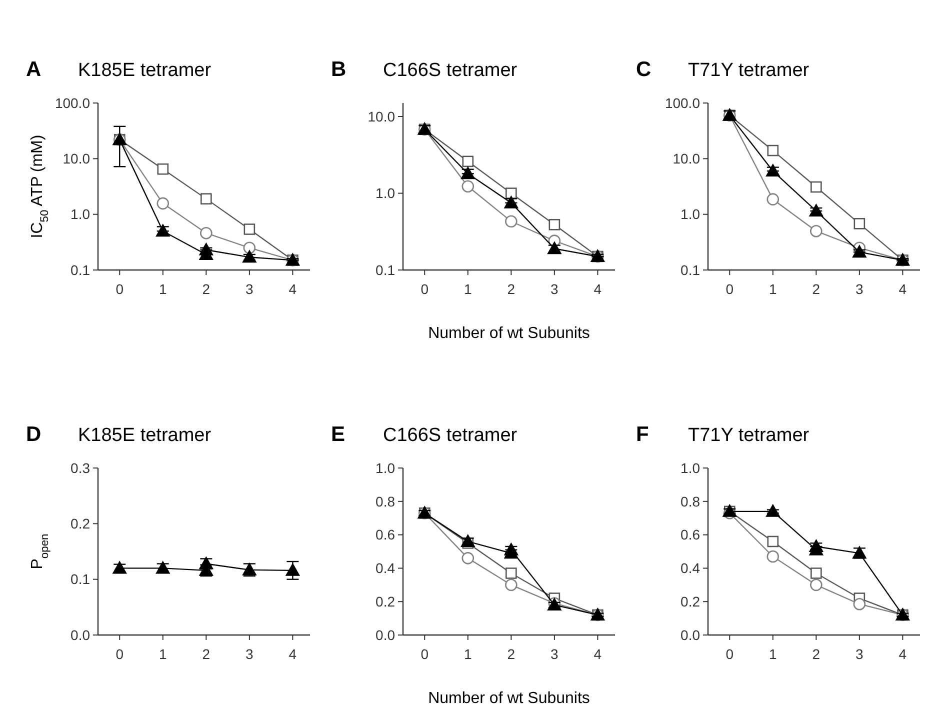 This screenshot has height=722, width=930. What do you see at coordinates (644, 69) in the screenshot?
I see `text: C` at bounding box center [644, 69].